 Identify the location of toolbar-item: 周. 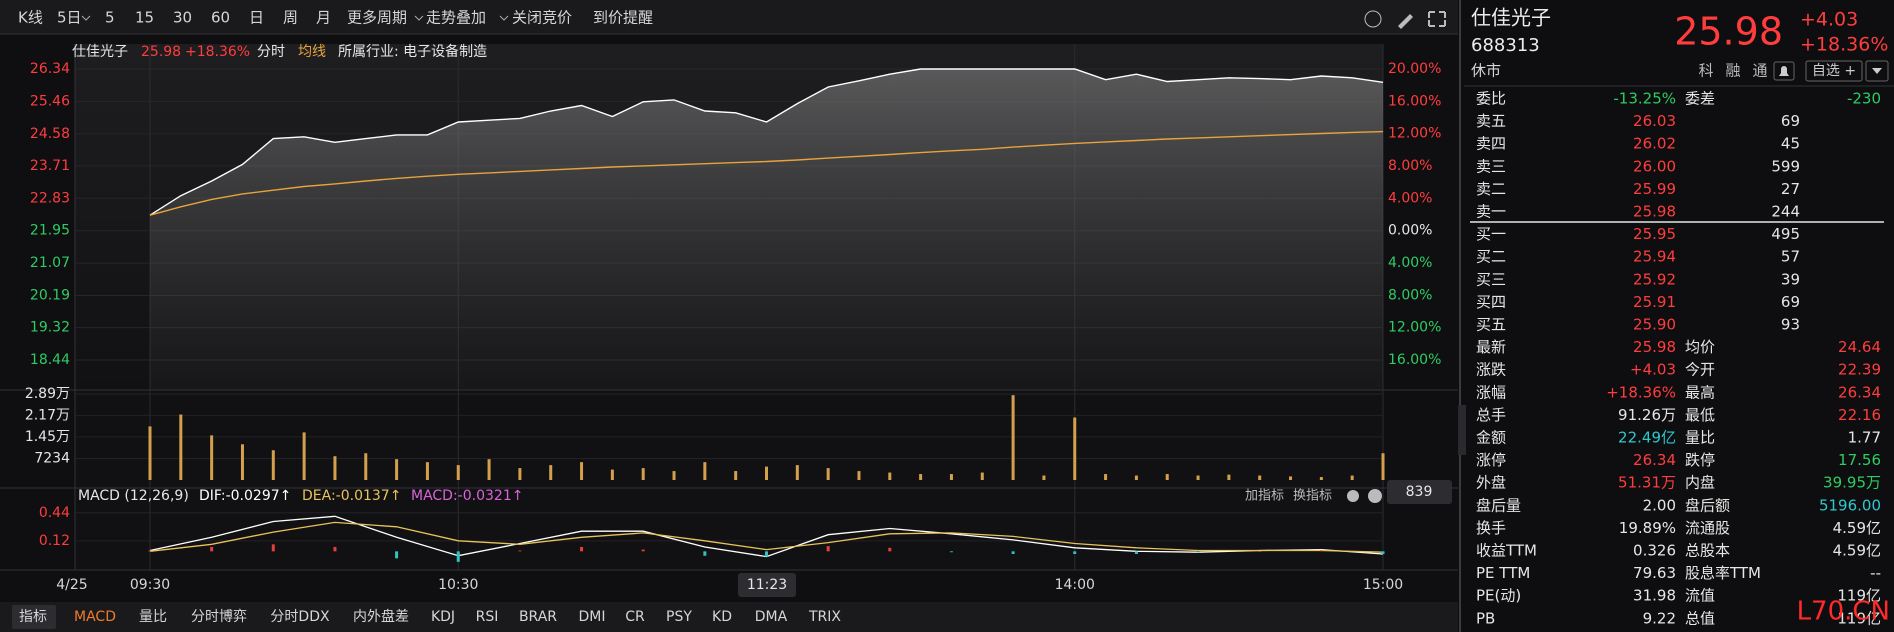
(290, 18).